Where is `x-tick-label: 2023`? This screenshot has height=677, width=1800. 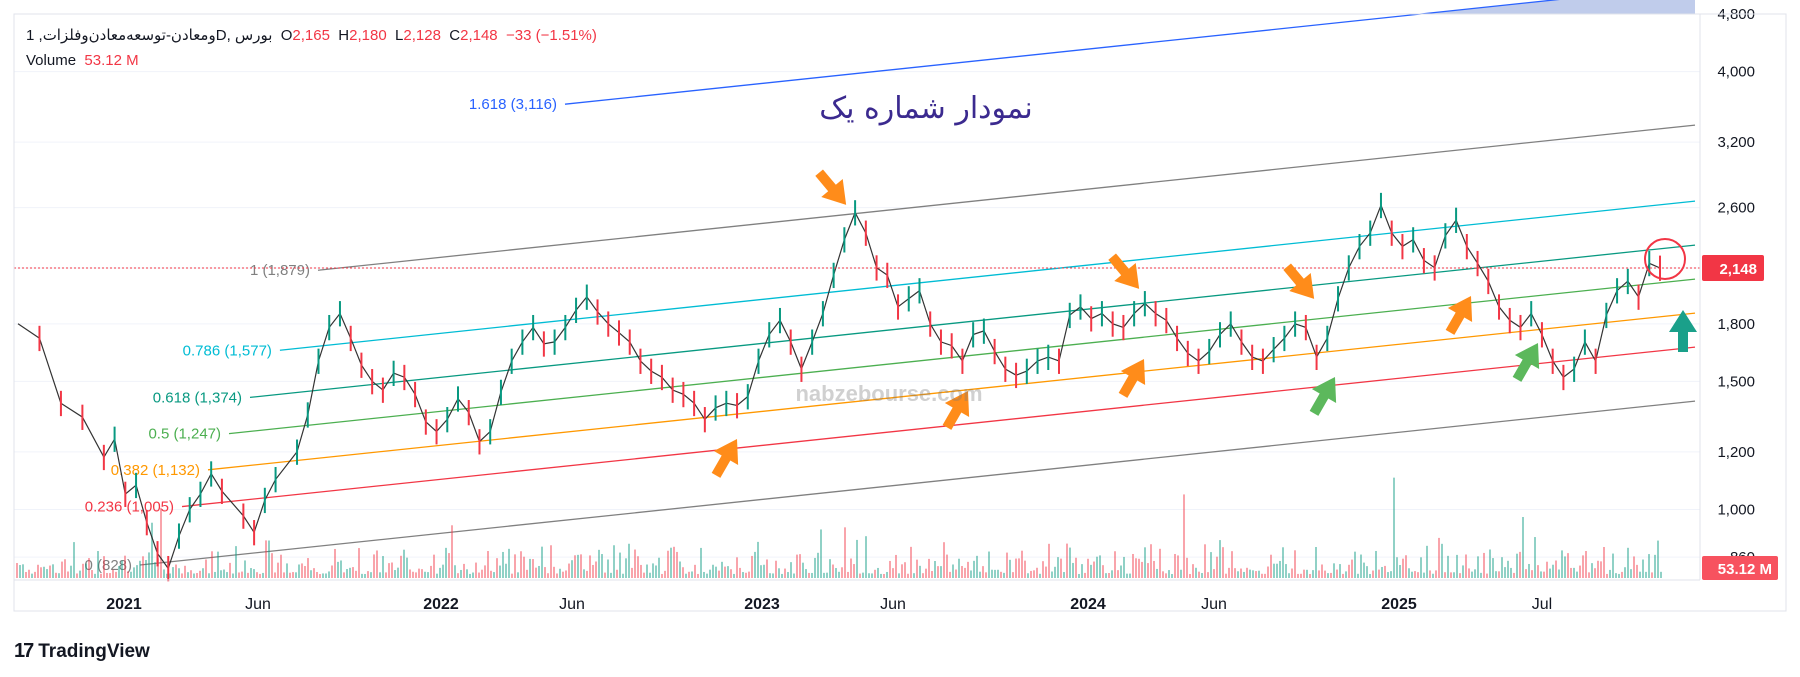 x-tick-label: 2023 is located at coordinates (762, 604).